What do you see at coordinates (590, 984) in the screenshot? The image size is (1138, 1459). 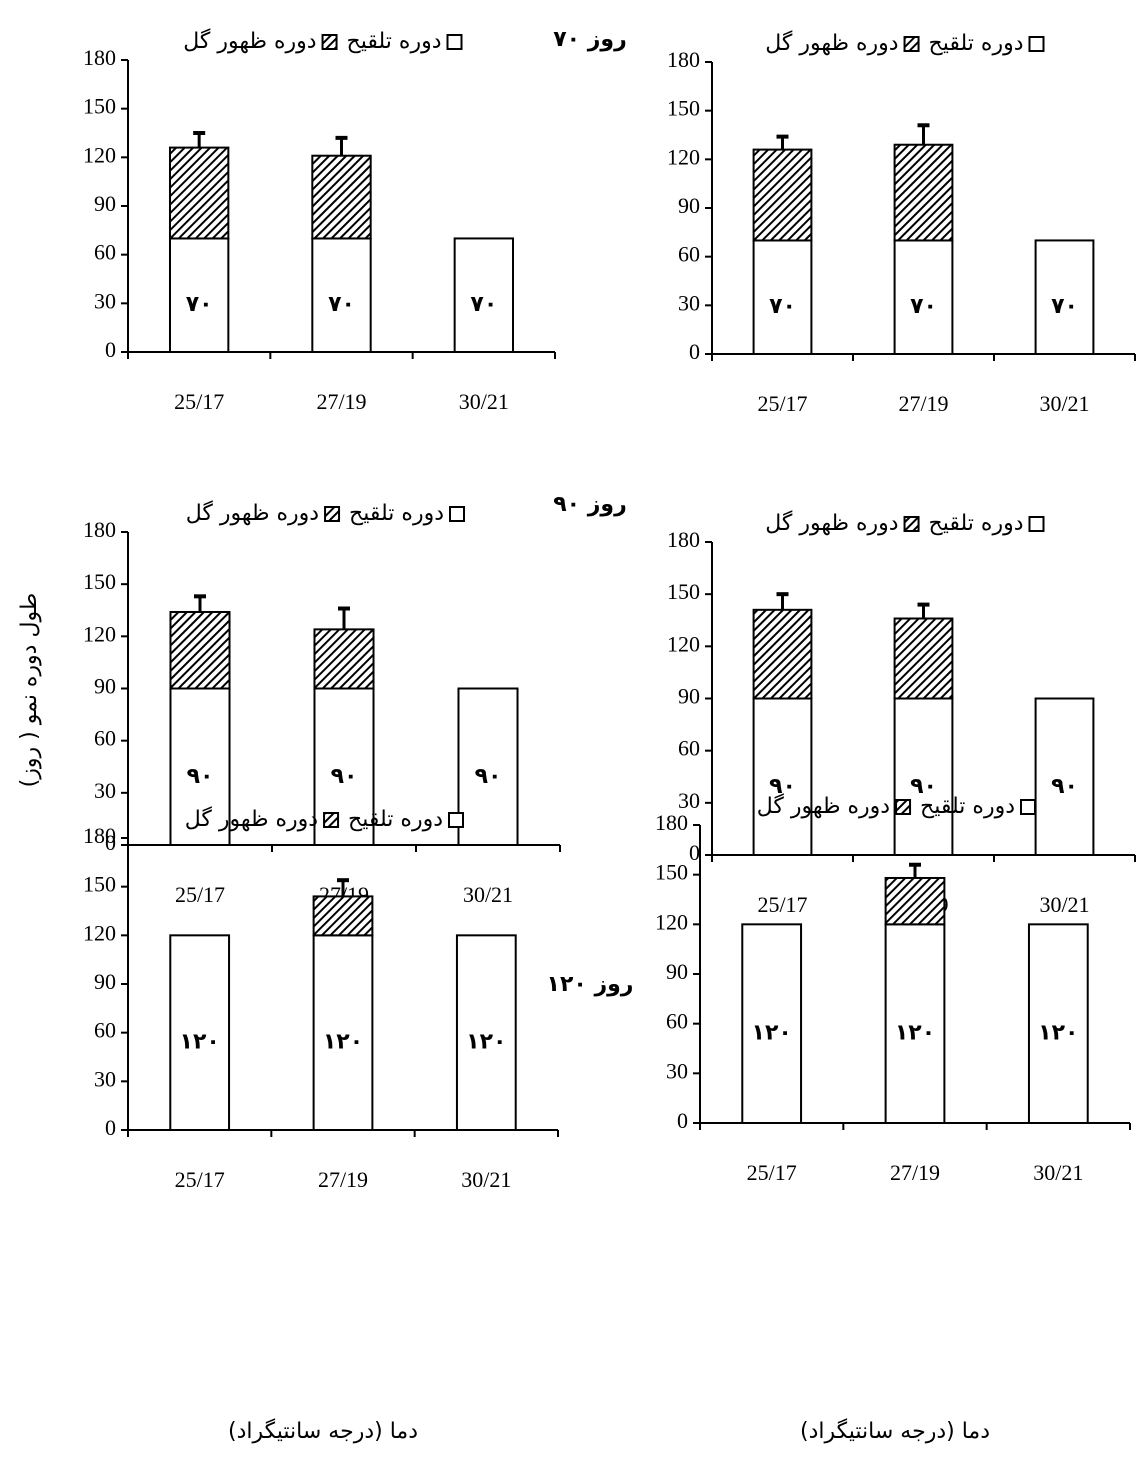 I see `row-title: ۱۲۰ روز` at bounding box center [590, 984].